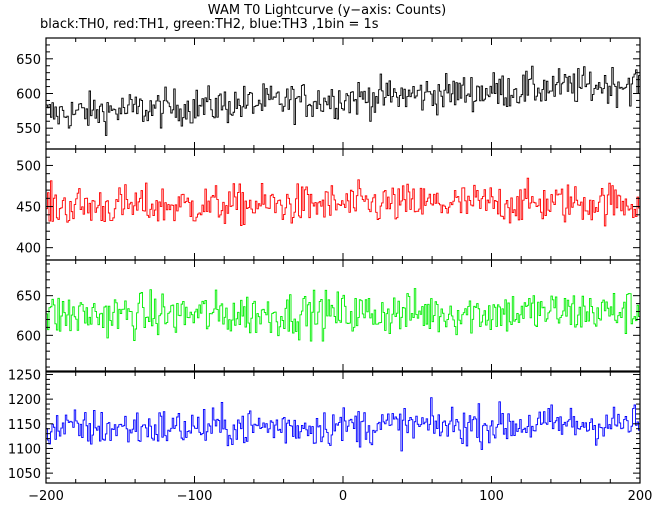 The image size is (654, 505). What do you see at coordinates (640, 496) in the screenshot?
I see `x-tick-label: 200` at bounding box center [640, 496].